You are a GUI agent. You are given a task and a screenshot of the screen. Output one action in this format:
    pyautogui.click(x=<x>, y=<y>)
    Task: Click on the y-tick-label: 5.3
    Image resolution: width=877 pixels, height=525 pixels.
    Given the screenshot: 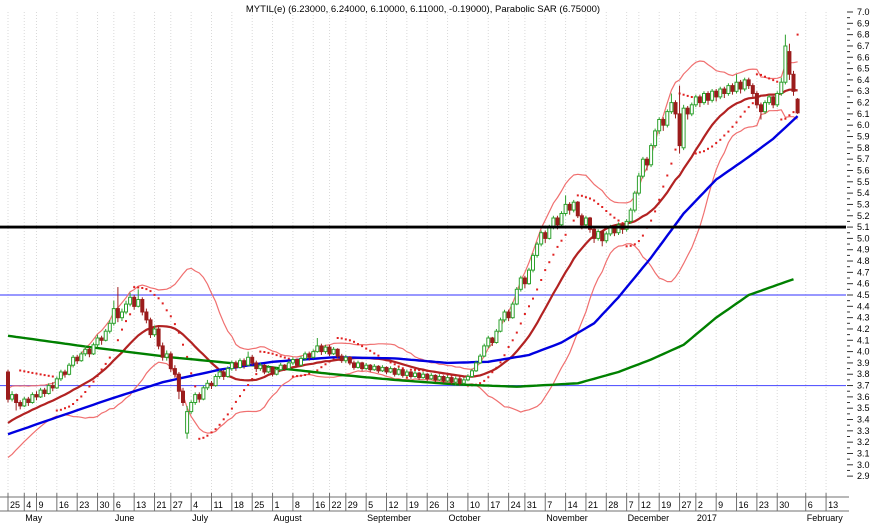 What is the action you would take?
    pyautogui.click(x=863, y=204)
    